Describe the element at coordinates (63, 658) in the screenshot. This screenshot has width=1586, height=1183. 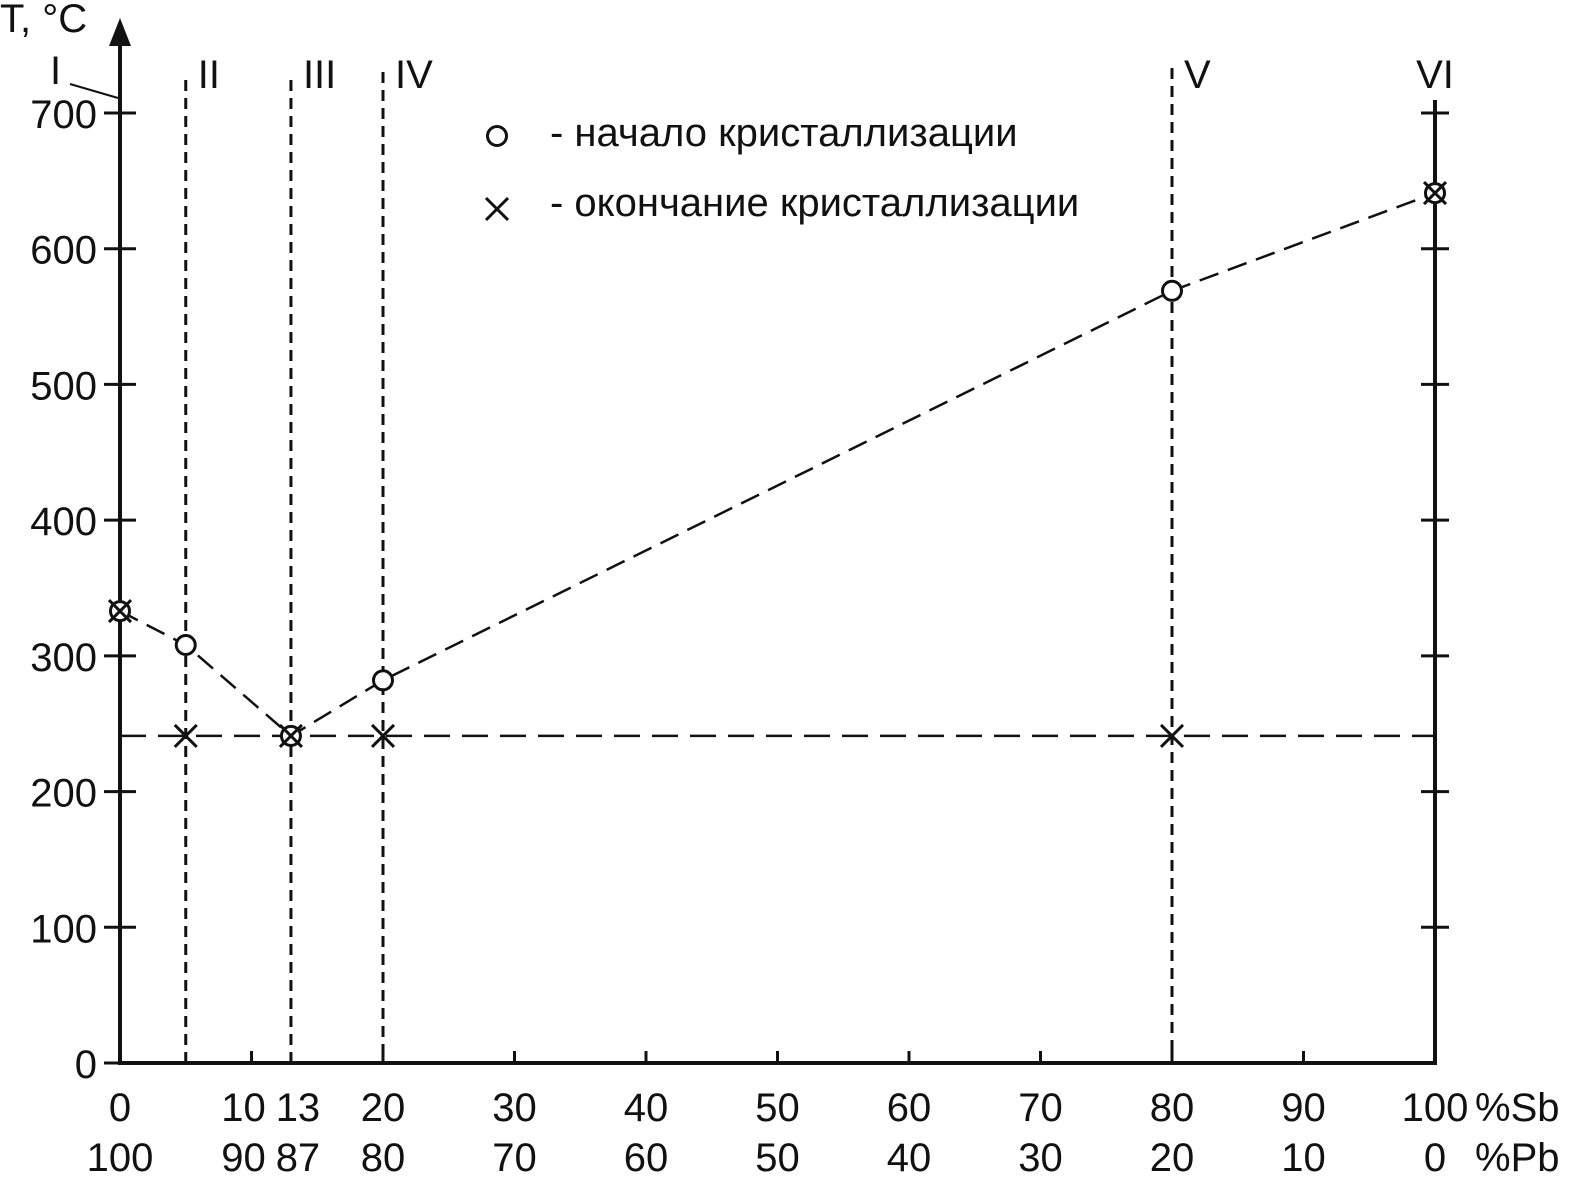
I see `y-tick-label: 300` at that location.